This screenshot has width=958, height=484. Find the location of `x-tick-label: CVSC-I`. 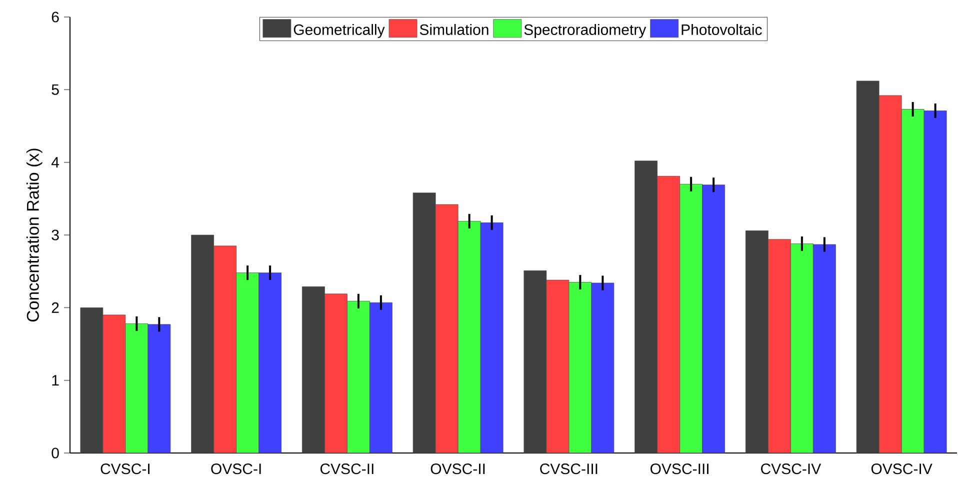

x-tick-label: CVSC-I is located at coordinates (125, 469).